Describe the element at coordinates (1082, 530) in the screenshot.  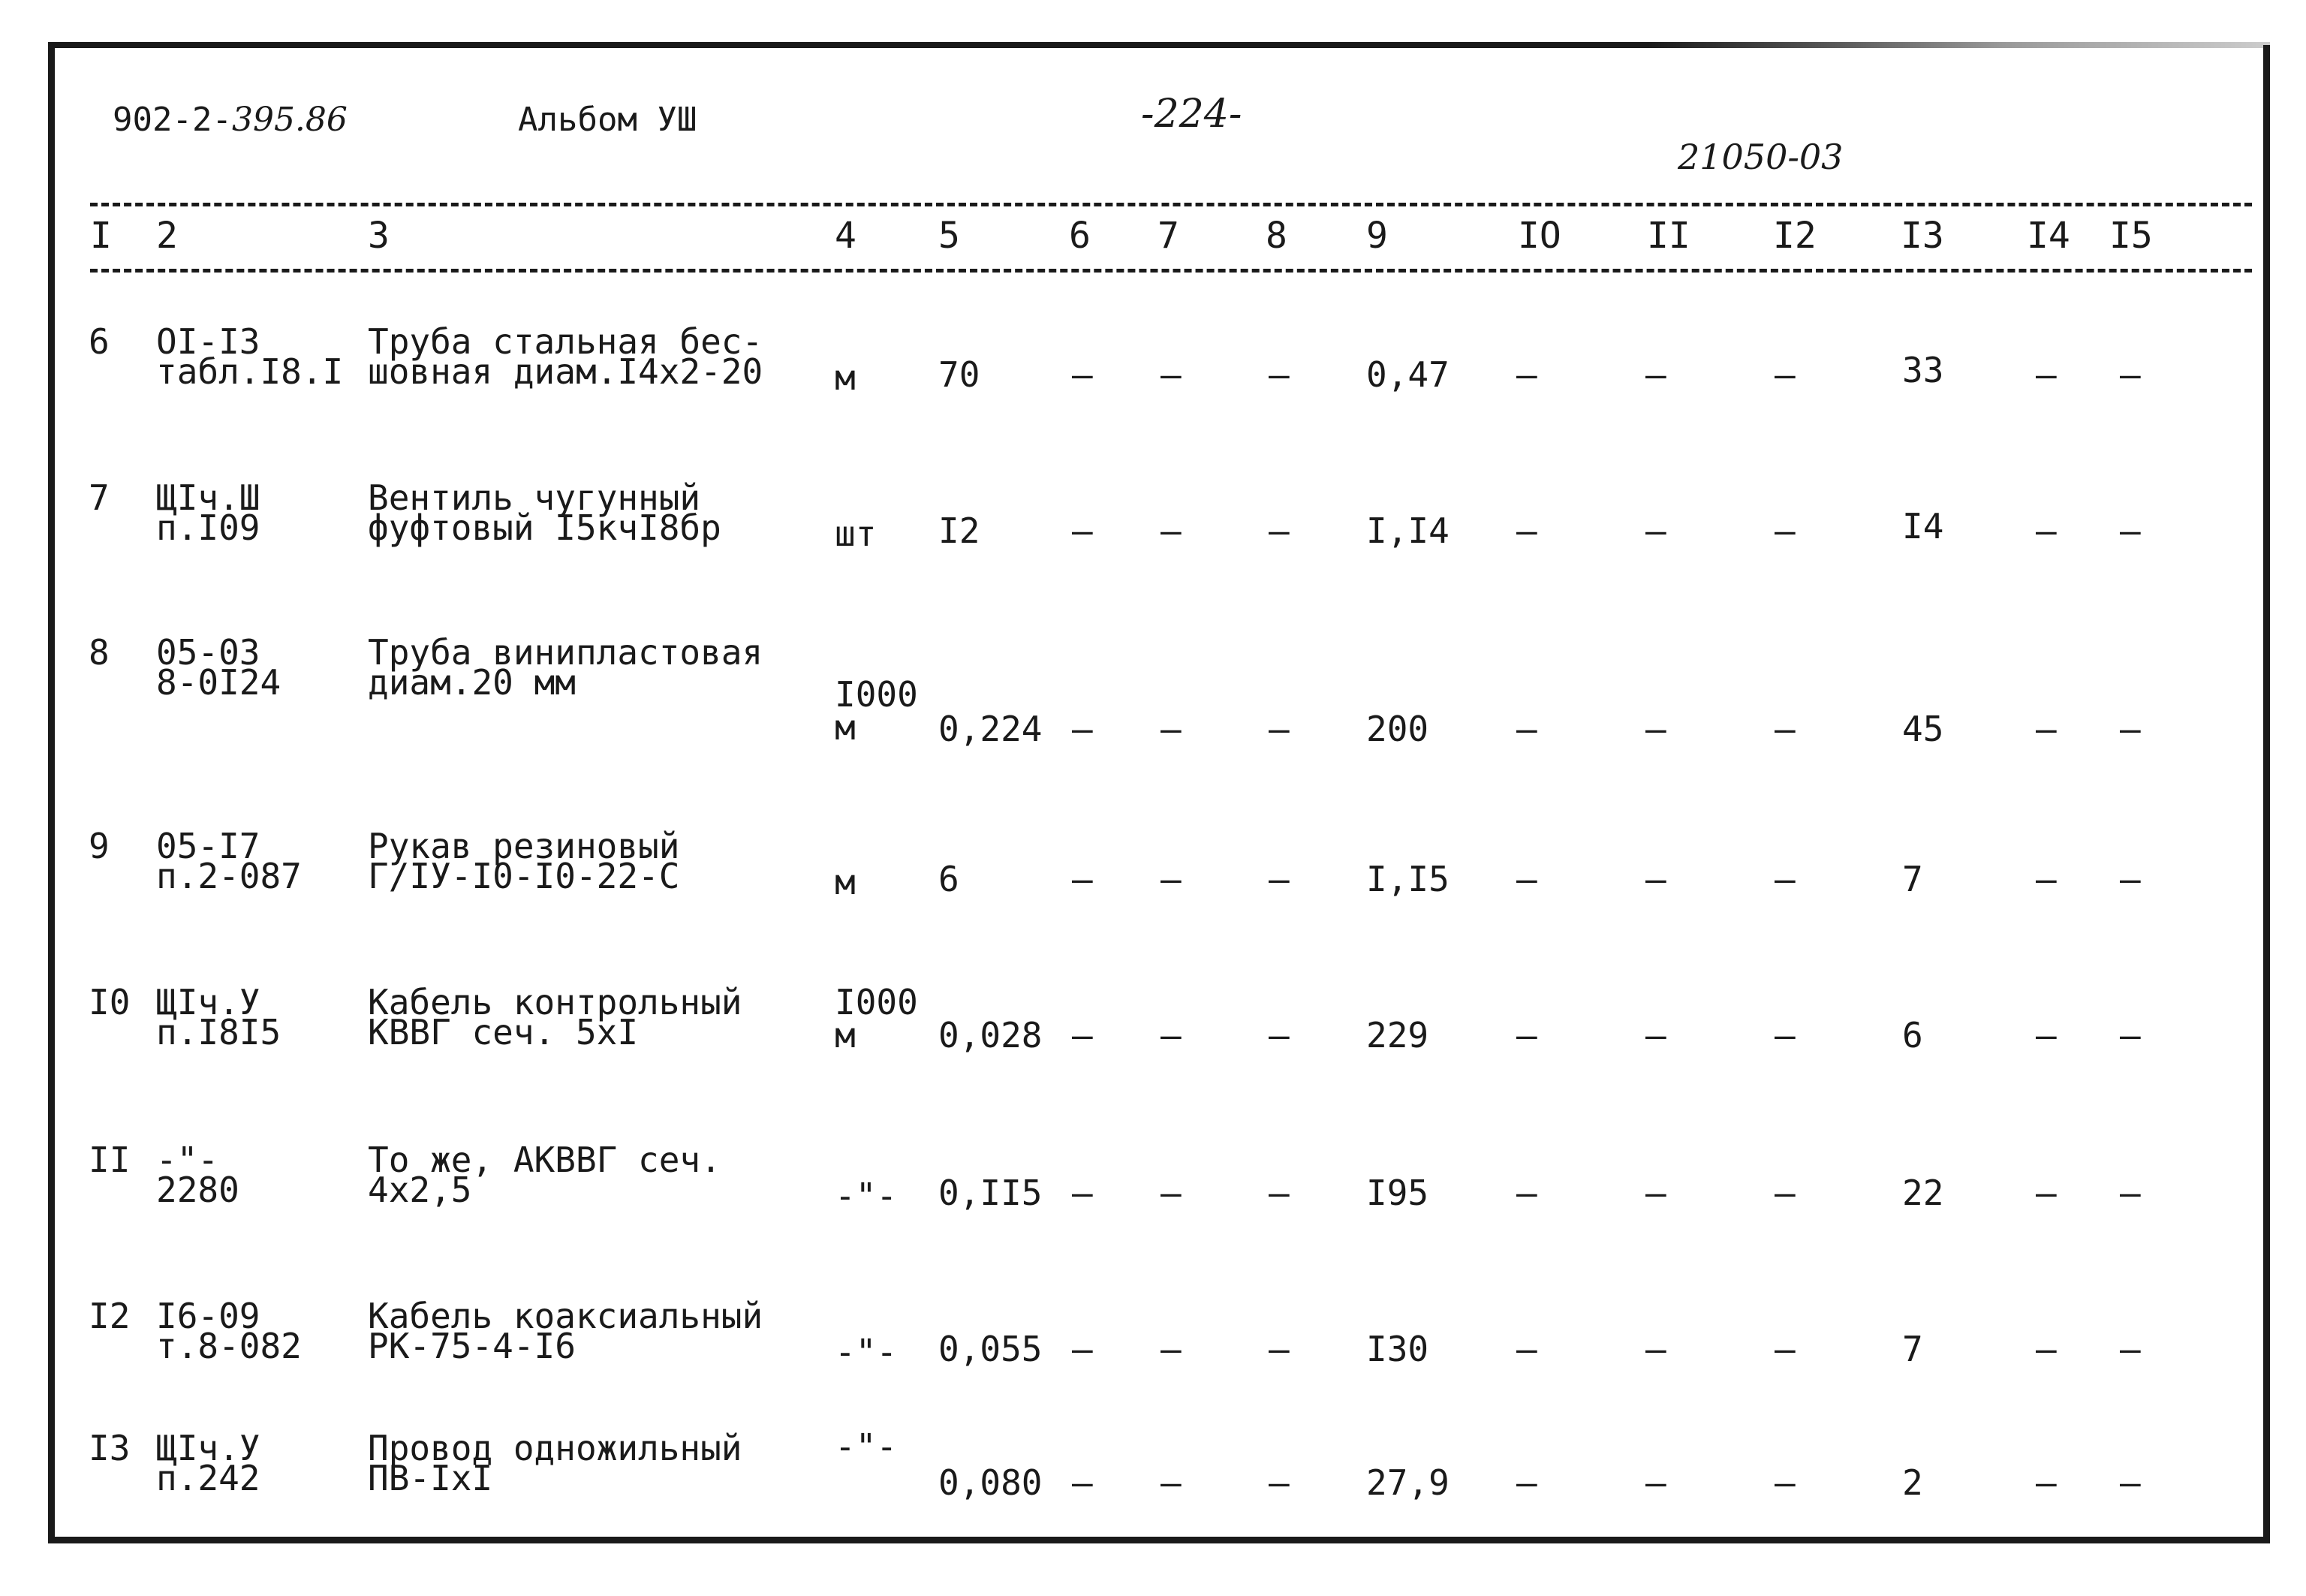
I see `row-2-c6: –` at that location.